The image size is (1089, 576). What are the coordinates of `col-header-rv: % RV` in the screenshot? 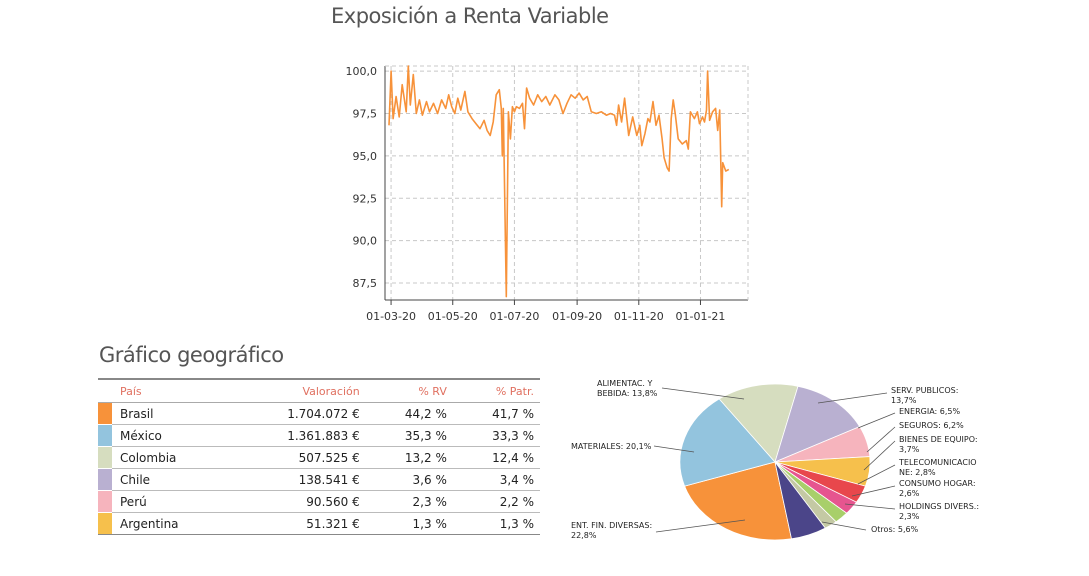 It's located at (409, 390).